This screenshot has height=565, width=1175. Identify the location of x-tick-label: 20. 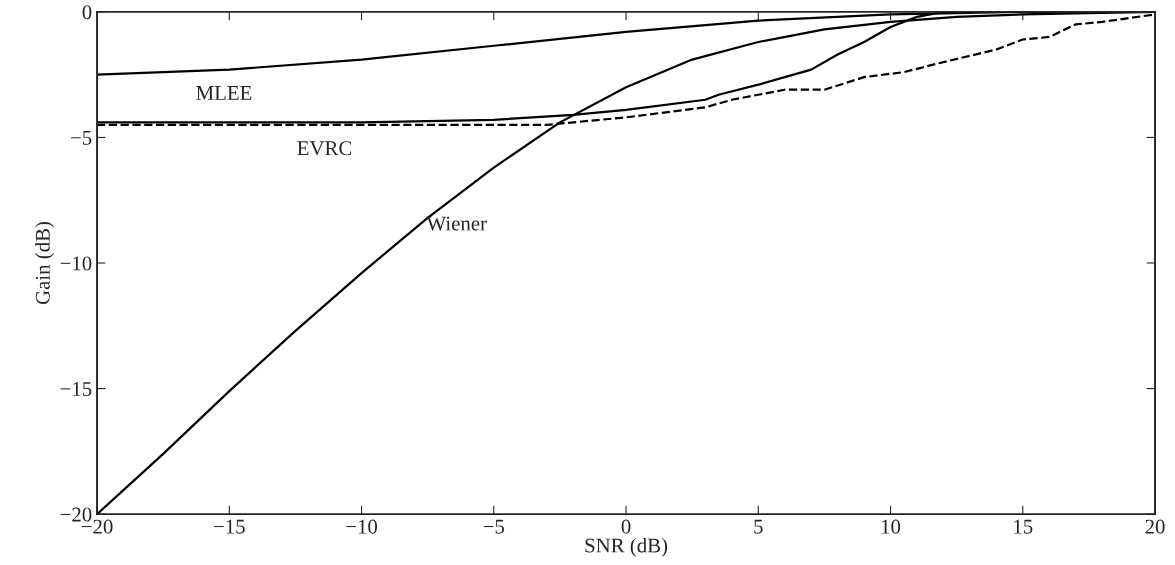
(1155, 526).